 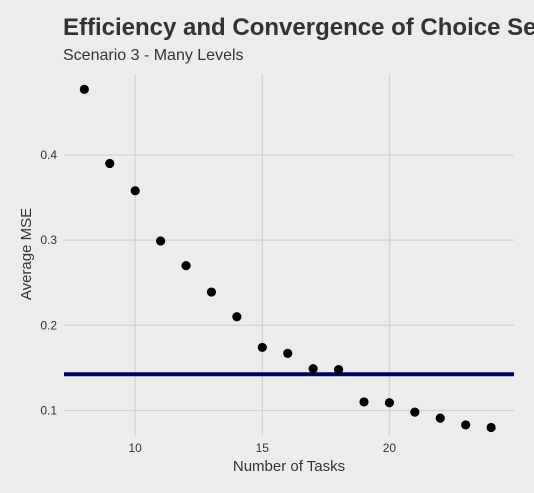 I want to click on chart-subtitle: Scenario 3 - Many Levels, so click(x=153, y=55).